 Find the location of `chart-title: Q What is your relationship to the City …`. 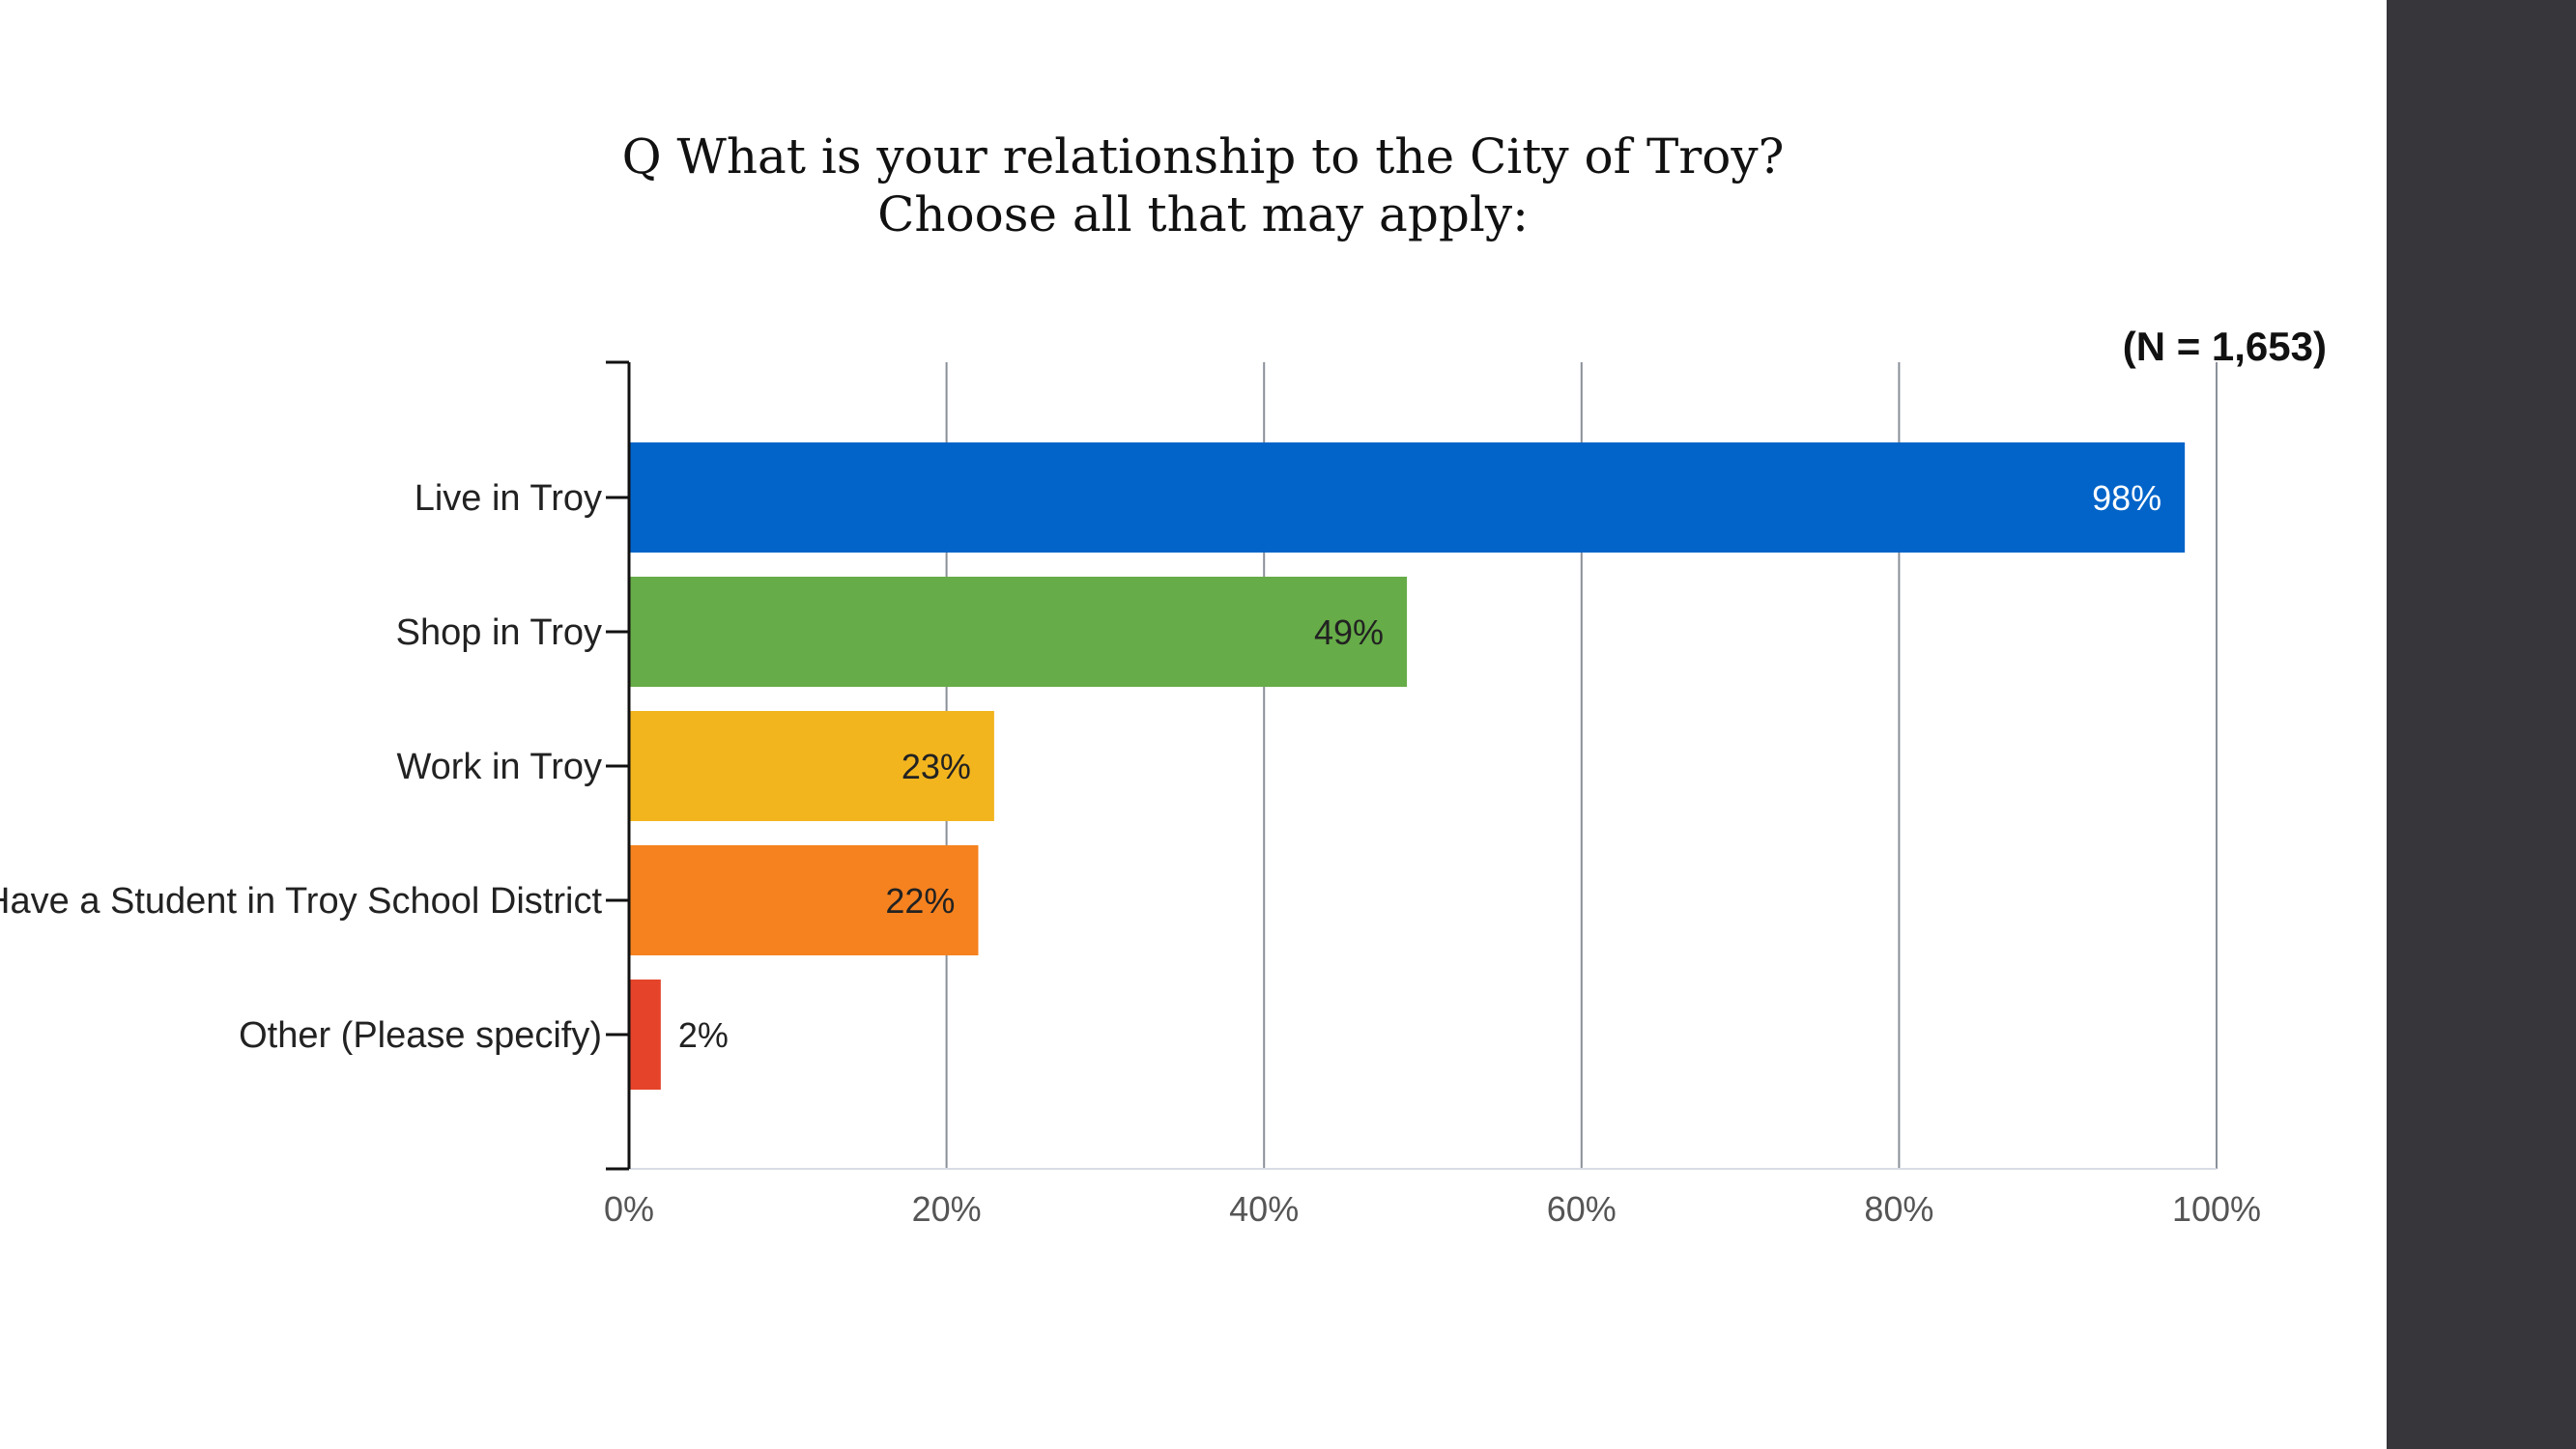

chart-title: Q What is your relationship to the City … is located at coordinates (1203, 185).